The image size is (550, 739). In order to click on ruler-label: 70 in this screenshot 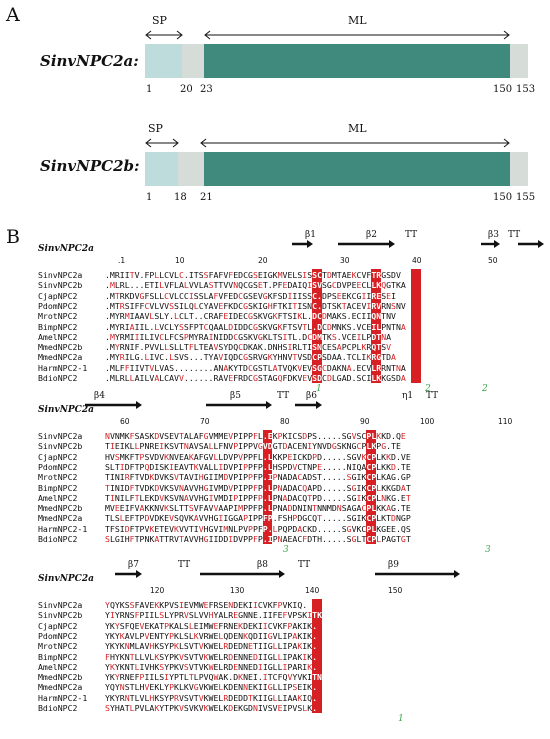, I will do `click(205, 421)`.